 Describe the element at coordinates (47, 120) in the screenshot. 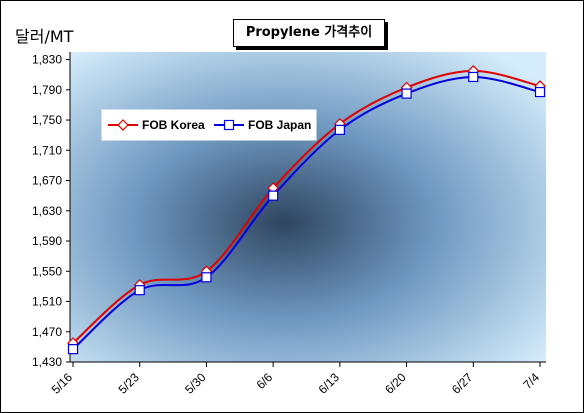

I see `y-tick-label: 1,750` at that location.